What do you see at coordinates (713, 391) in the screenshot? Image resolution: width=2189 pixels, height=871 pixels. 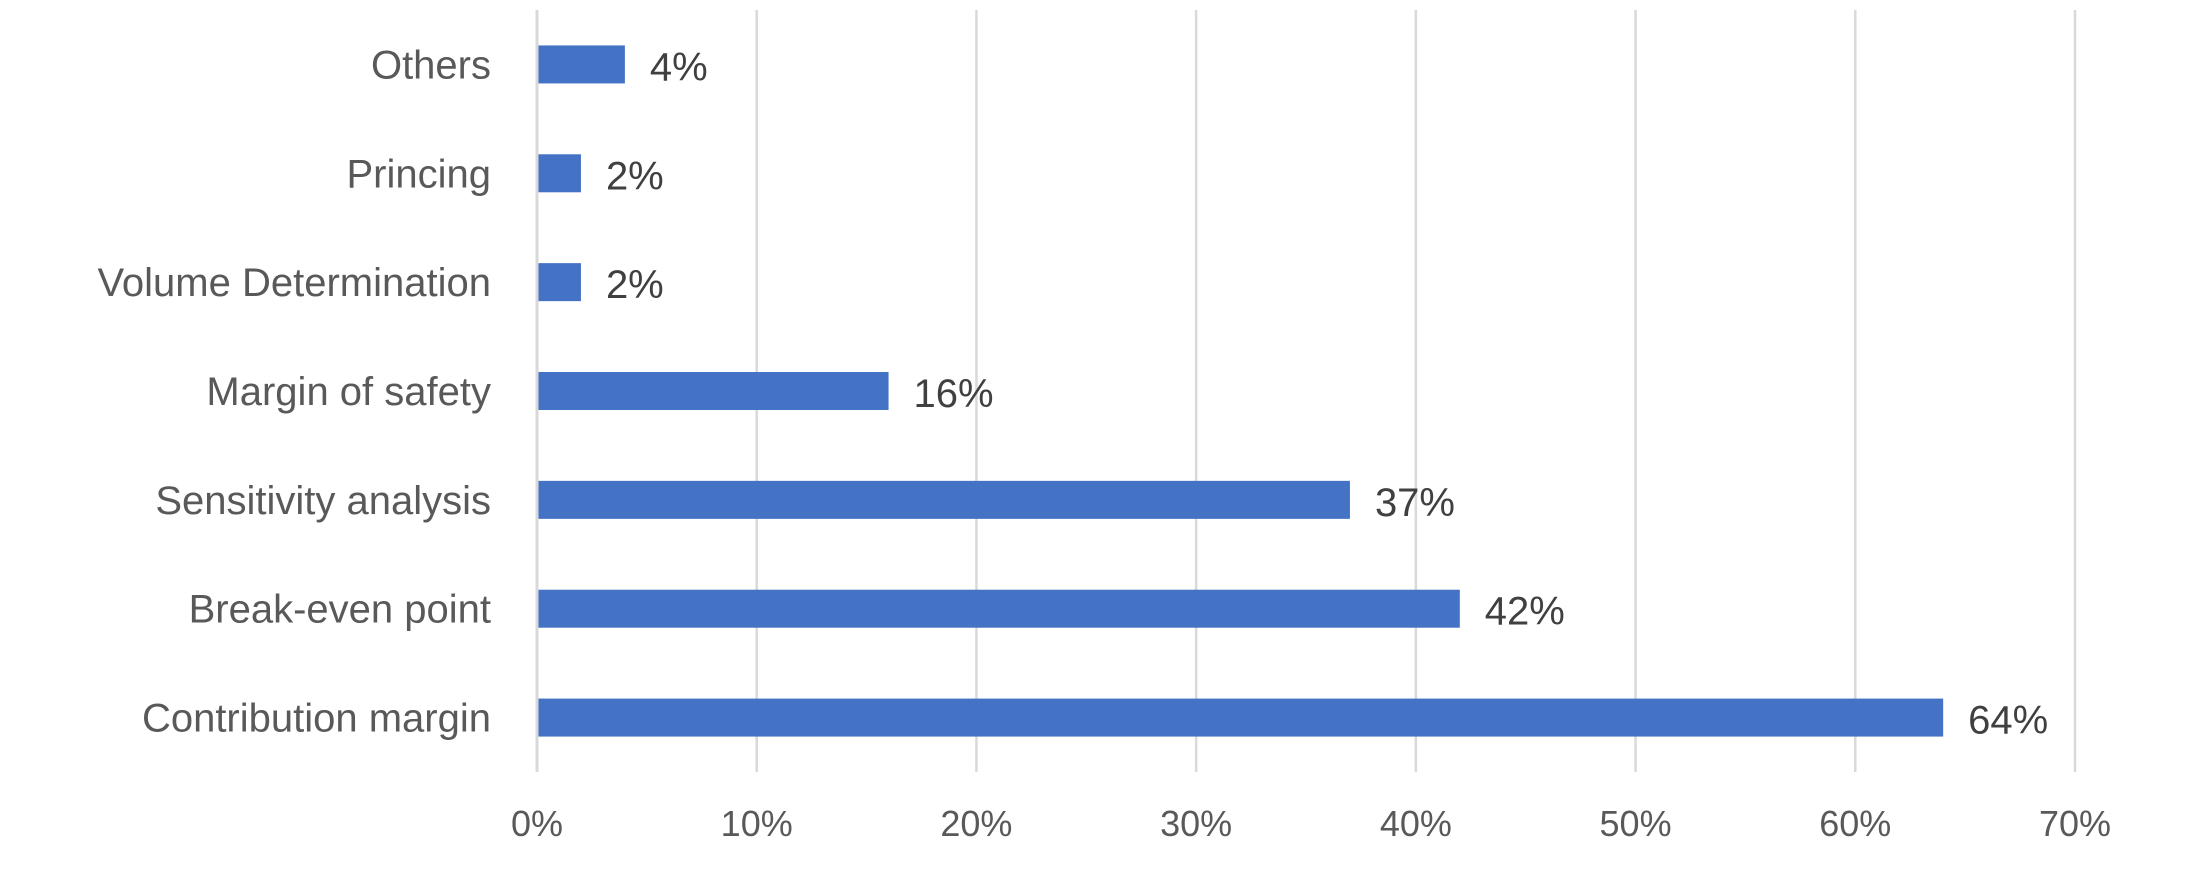 I see `bar-margin-of-safety` at bounding box center [713, 391].